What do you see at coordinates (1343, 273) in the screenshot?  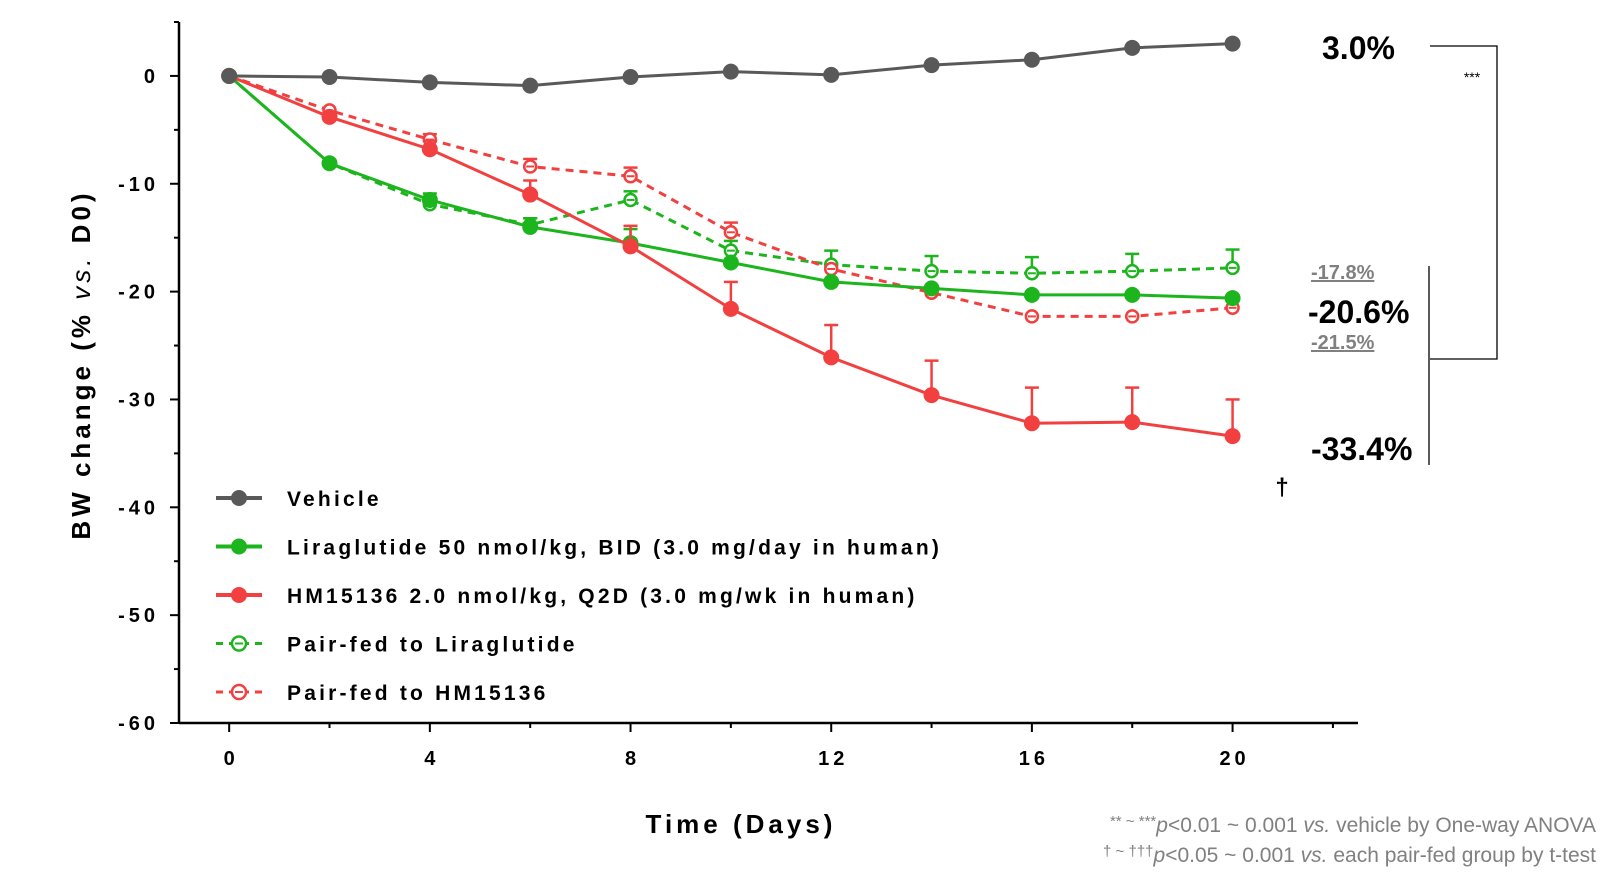 I see `end-label-pairfed-liraglutide: -17.8%` at bounding box center [1343, 273].